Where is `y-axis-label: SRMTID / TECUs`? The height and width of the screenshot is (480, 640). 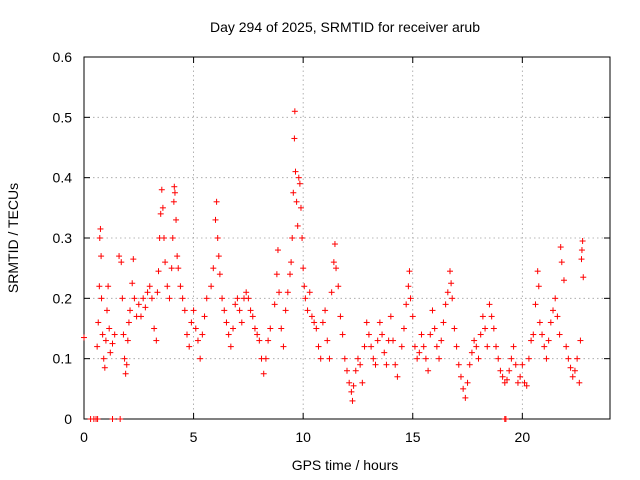 y-axis-label: SRMTID / TECUs is located at coordinates (13, 238).